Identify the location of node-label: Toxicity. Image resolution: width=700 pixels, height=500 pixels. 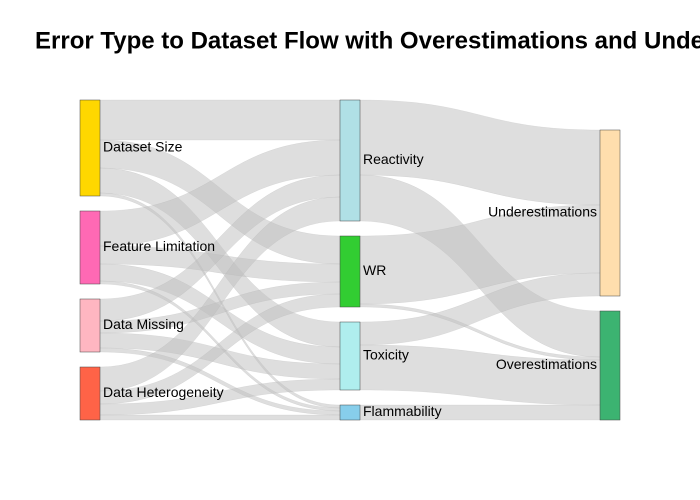
(386, 355).